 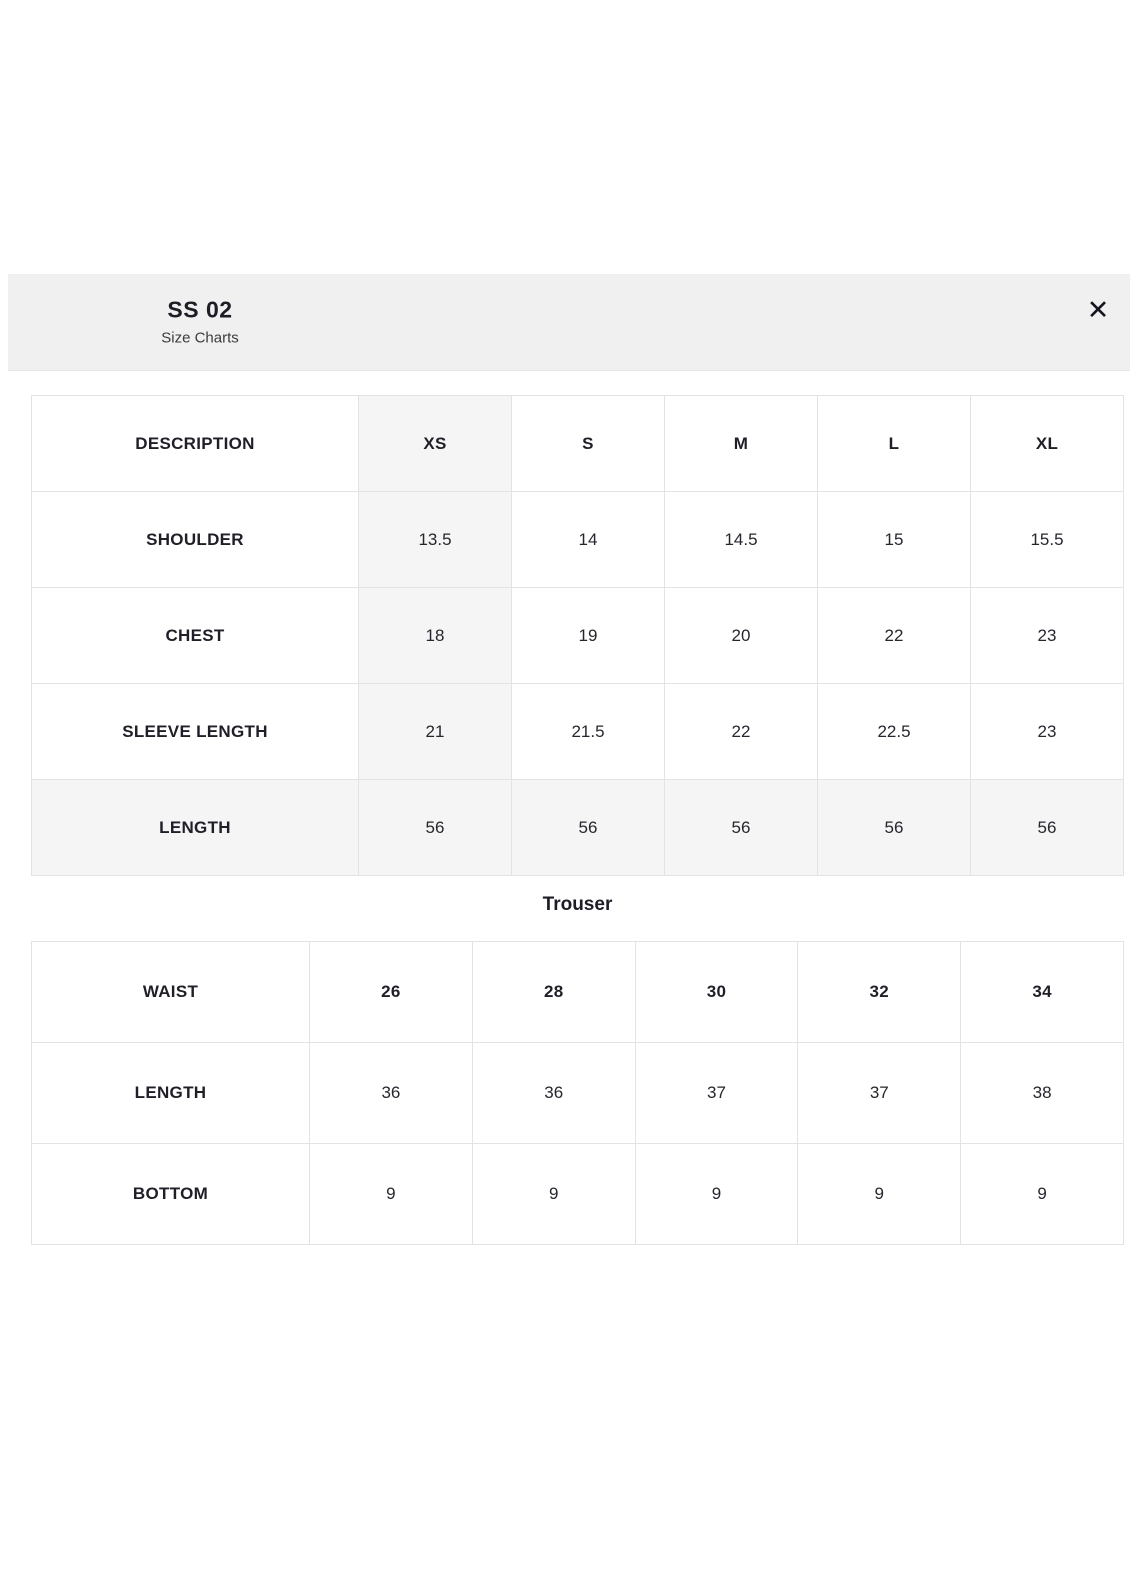 What do you see at coordinates (894, 443) in the screenshot?
I see `column-header-l: L` at bounding box center [894, 443].